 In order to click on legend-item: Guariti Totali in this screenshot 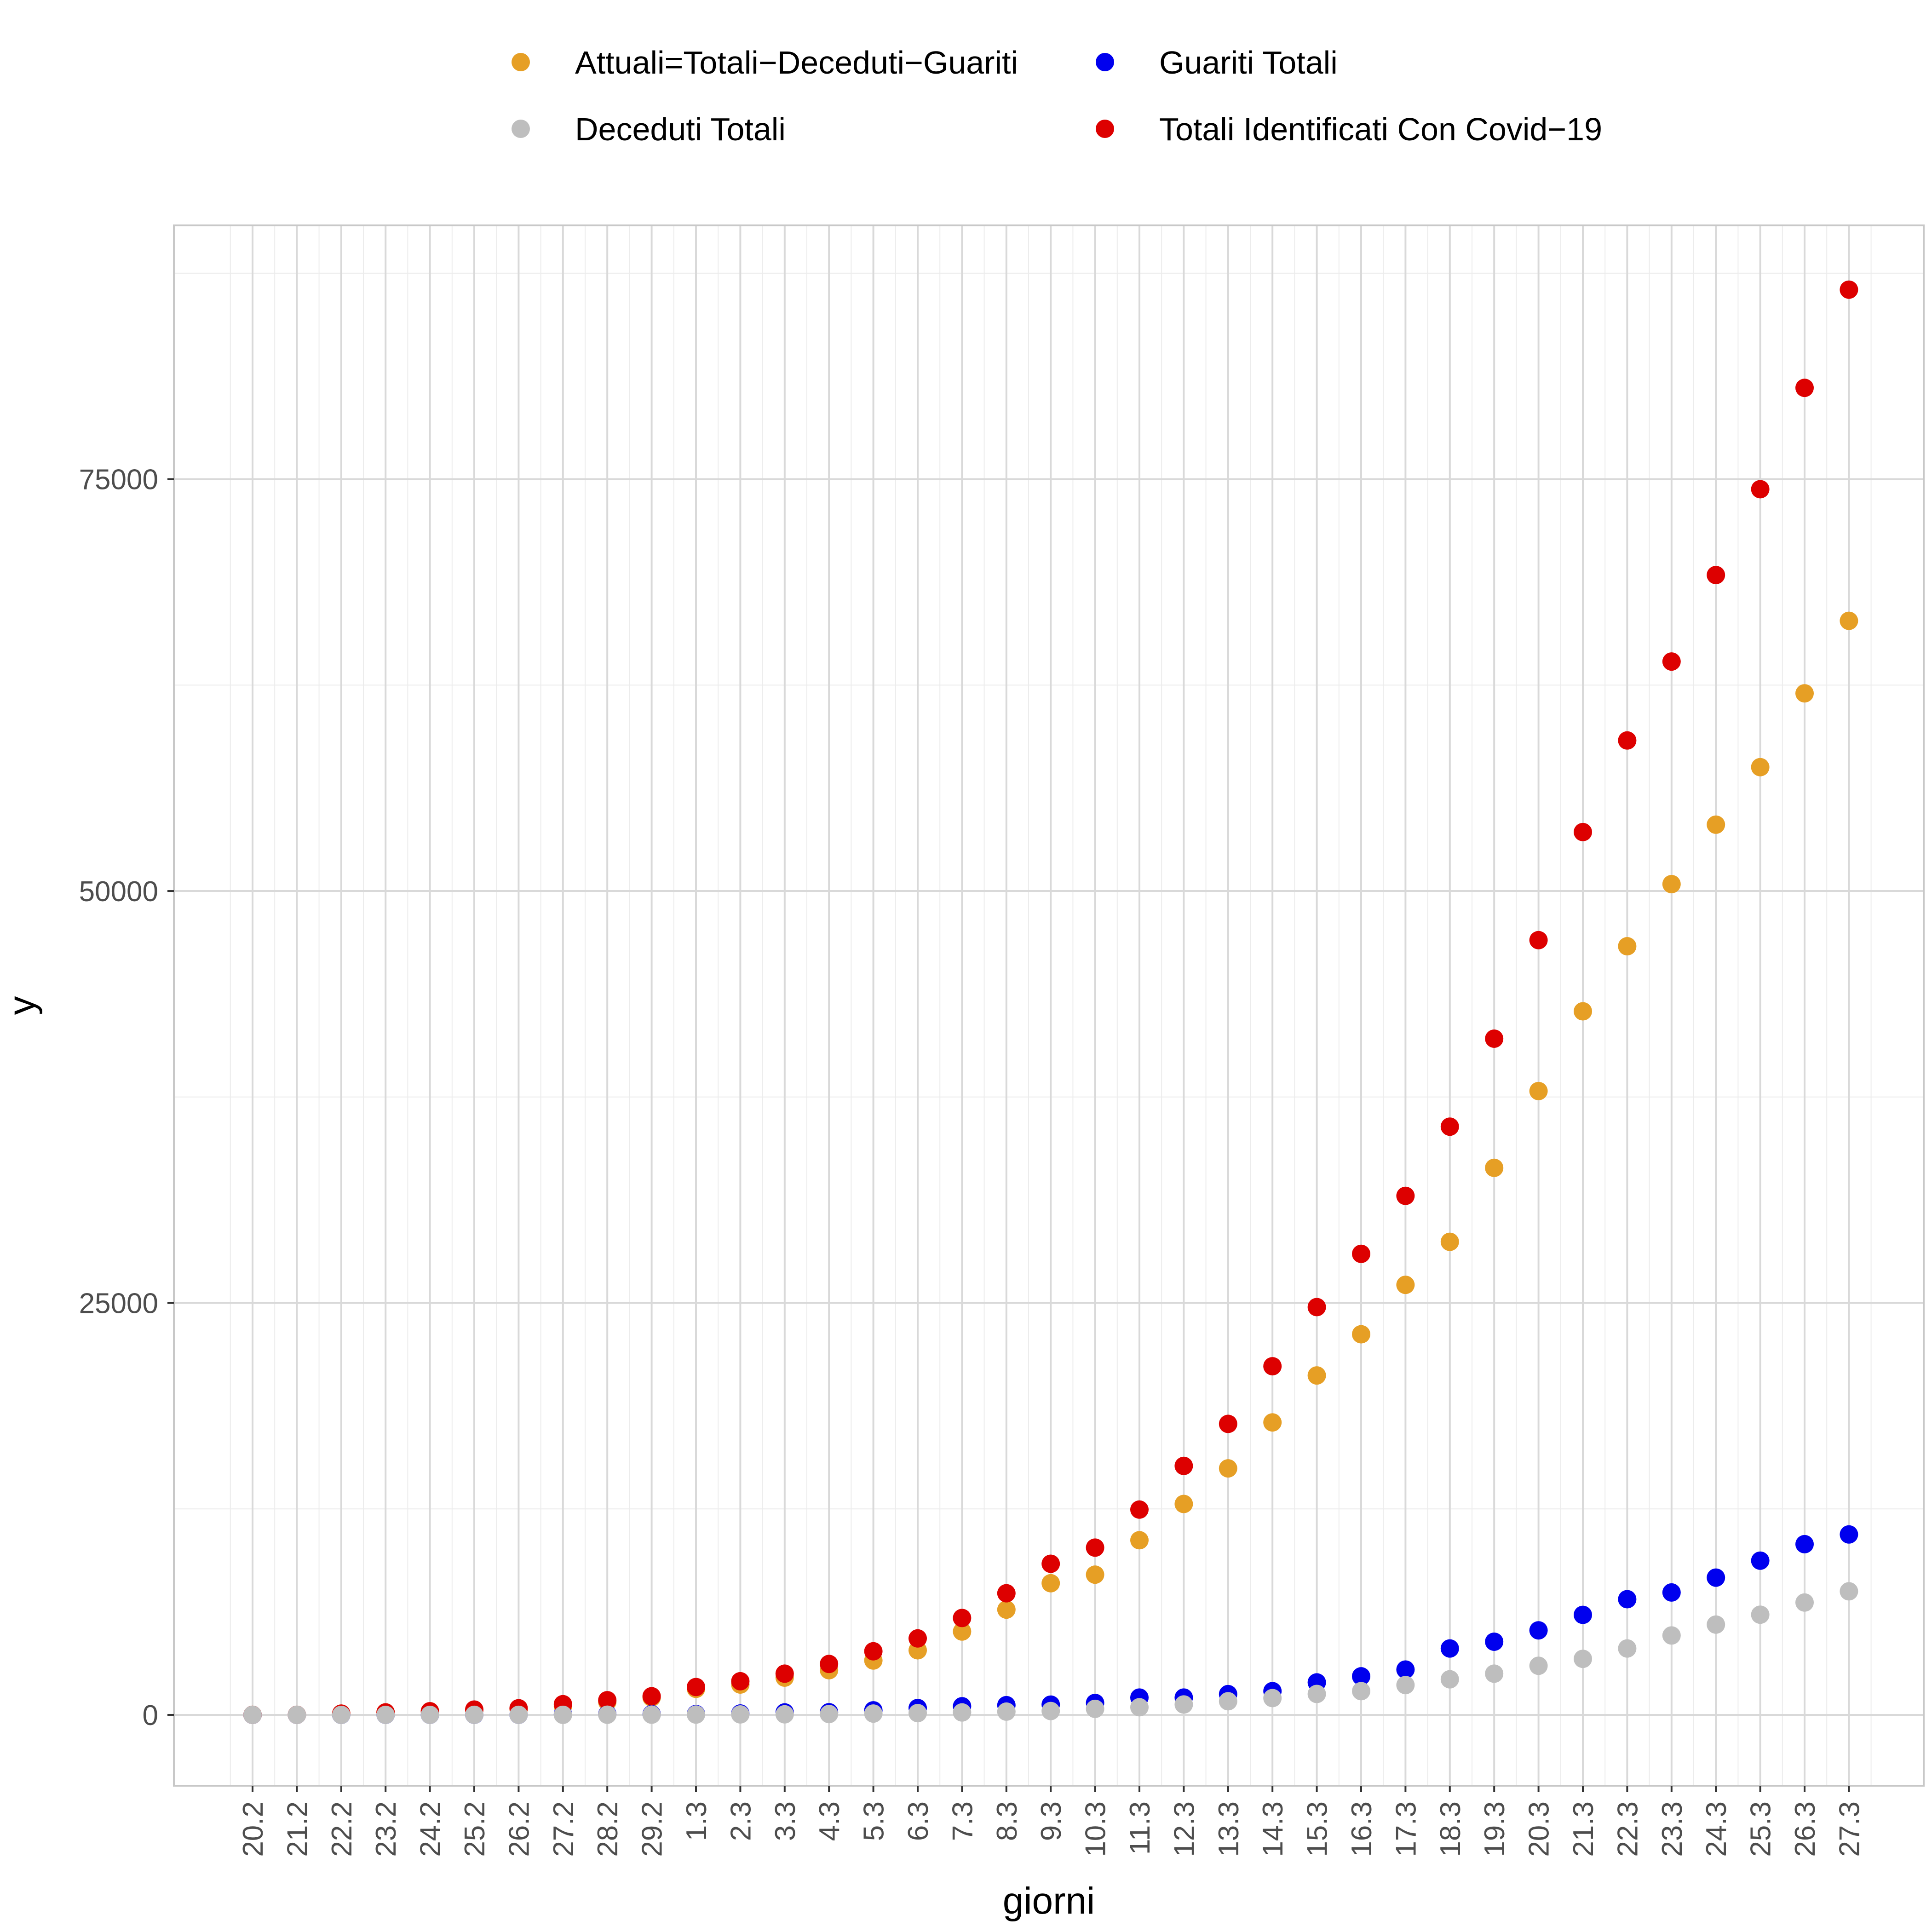, I will do `click(1217, 62)`.